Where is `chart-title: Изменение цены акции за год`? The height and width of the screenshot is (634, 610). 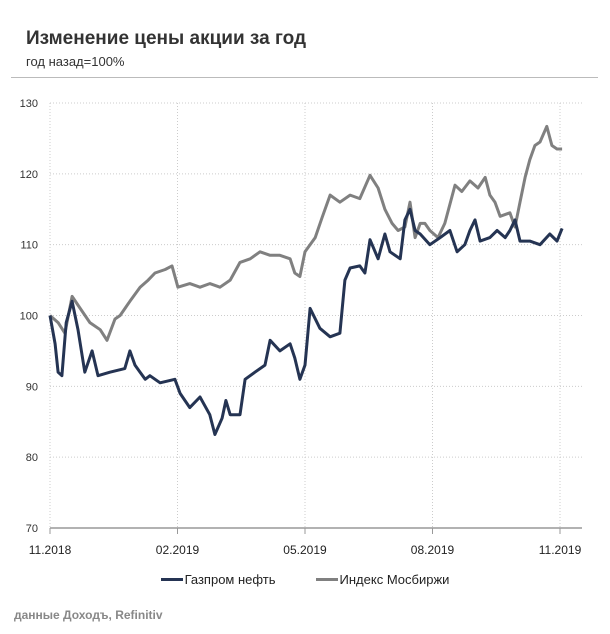 chart-title: Изменение цены акции за год is located at coordinates (166, 38).